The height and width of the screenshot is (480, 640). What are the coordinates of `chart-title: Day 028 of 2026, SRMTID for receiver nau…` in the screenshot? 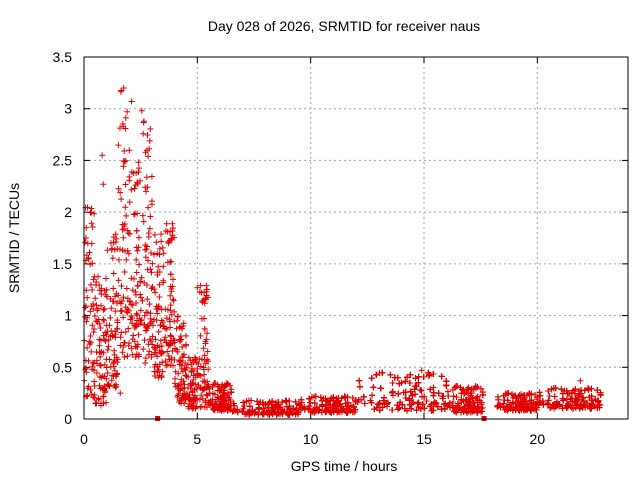 It's located at (344, 26).